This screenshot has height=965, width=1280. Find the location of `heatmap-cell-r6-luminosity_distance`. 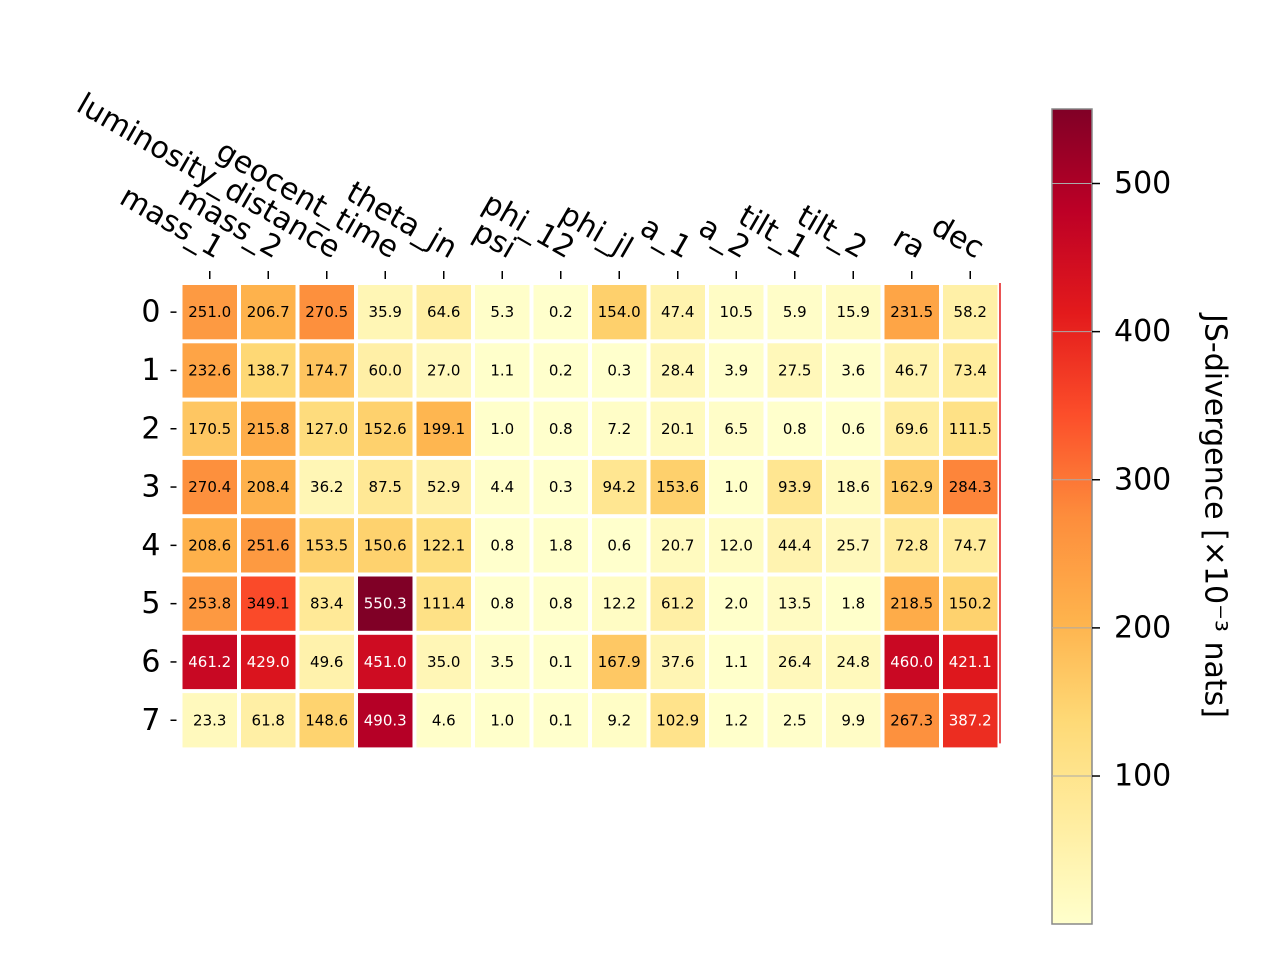

heatmap-cell-r6-luminosity_distance is located at coordinates (326, 662).